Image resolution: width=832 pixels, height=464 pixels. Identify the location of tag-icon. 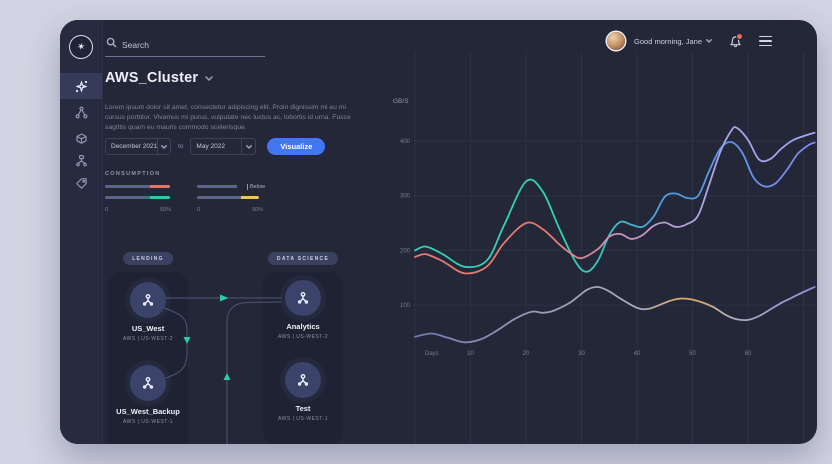
(81, 183).